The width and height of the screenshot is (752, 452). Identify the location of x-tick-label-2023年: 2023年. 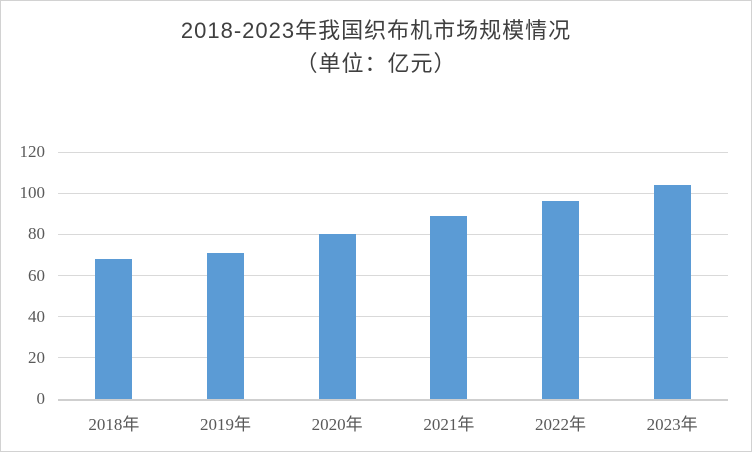
(672, 424).